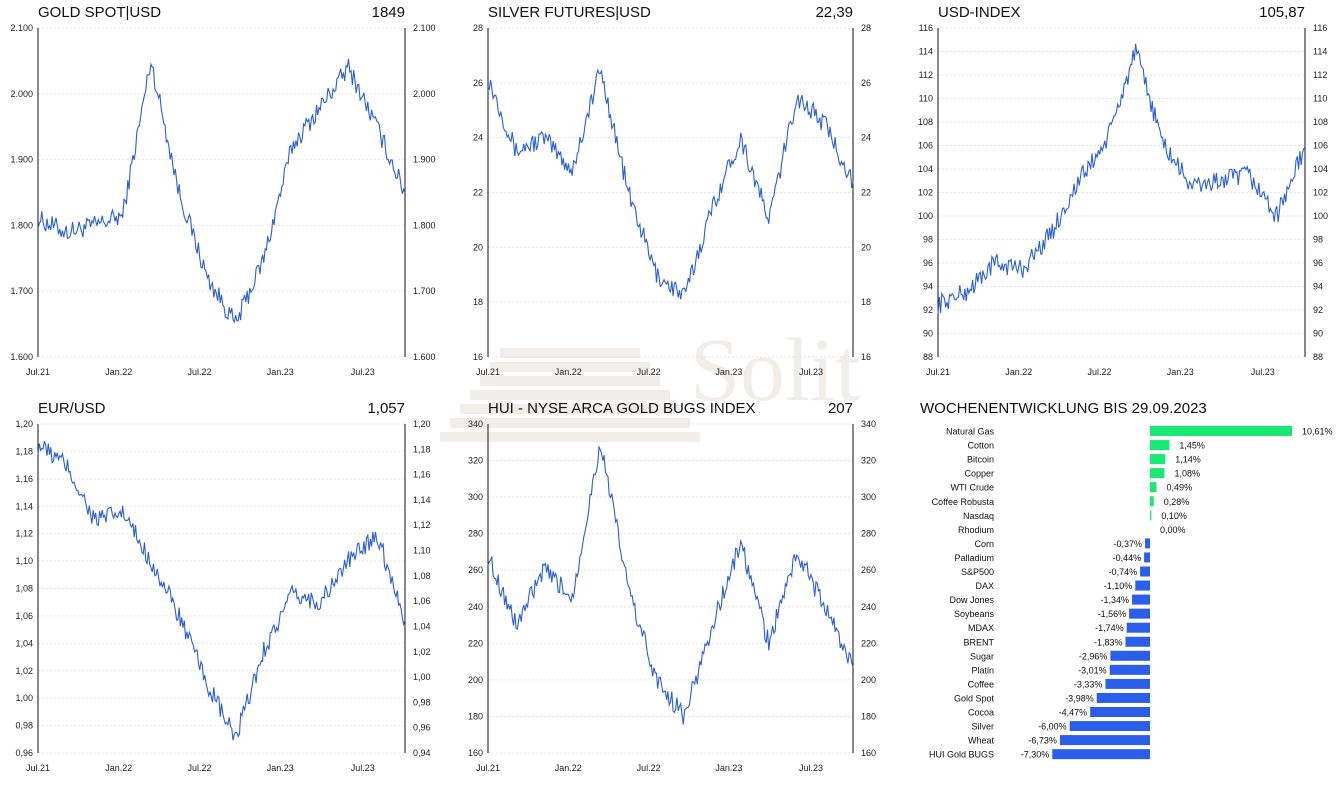 This screenshot has width=1343, height=785. I want to click on y-tick-label-right: 2.100, so click(424, 28).